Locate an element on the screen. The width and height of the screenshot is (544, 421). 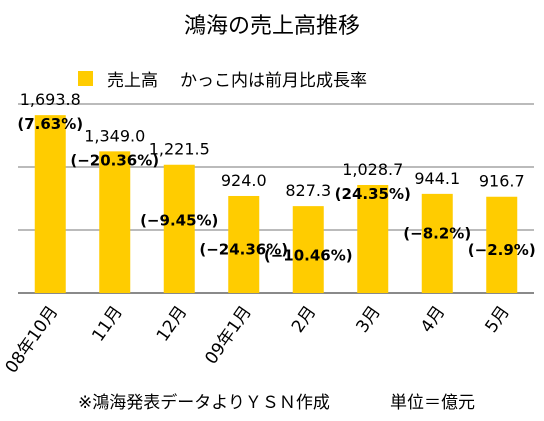
growth-label: (−24.36%) is located at coordinates (243, 250).